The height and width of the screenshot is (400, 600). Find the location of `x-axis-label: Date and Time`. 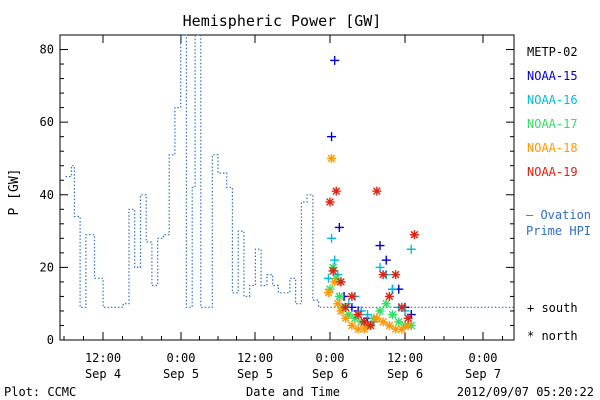

x-axis-label: Date and Time is located at coordinates (293, 392).